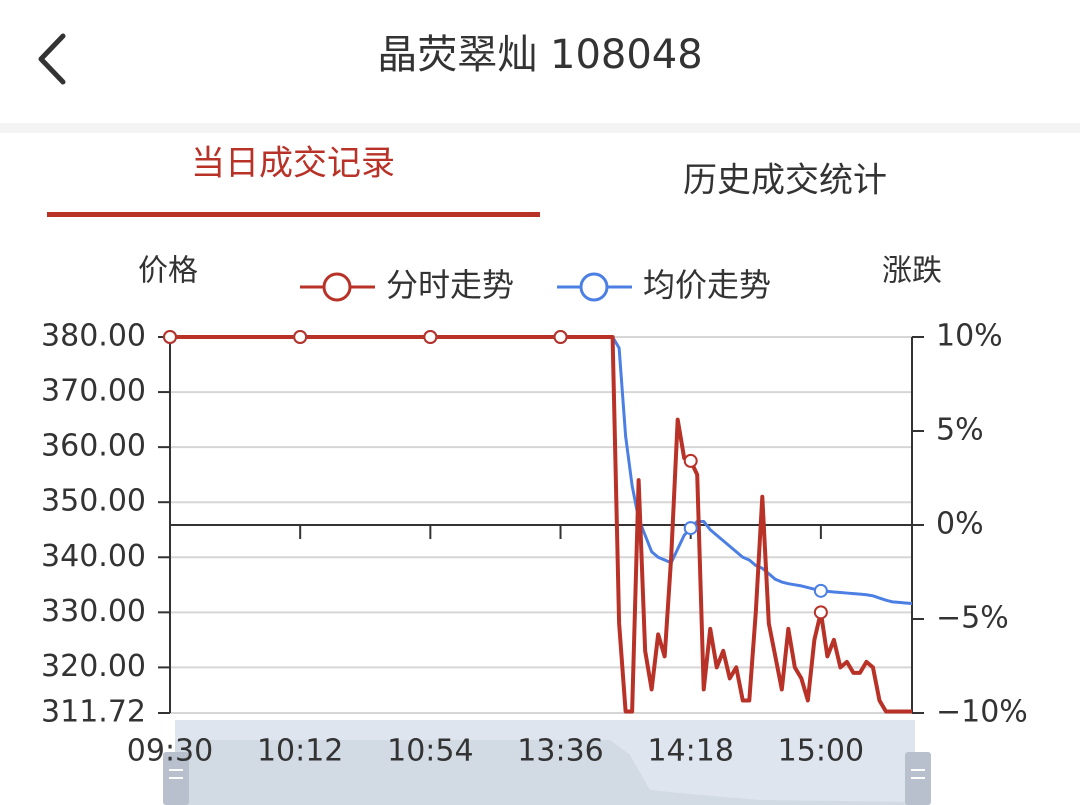  I want to click on y-tick-label: 340.00, so click(93, 556).